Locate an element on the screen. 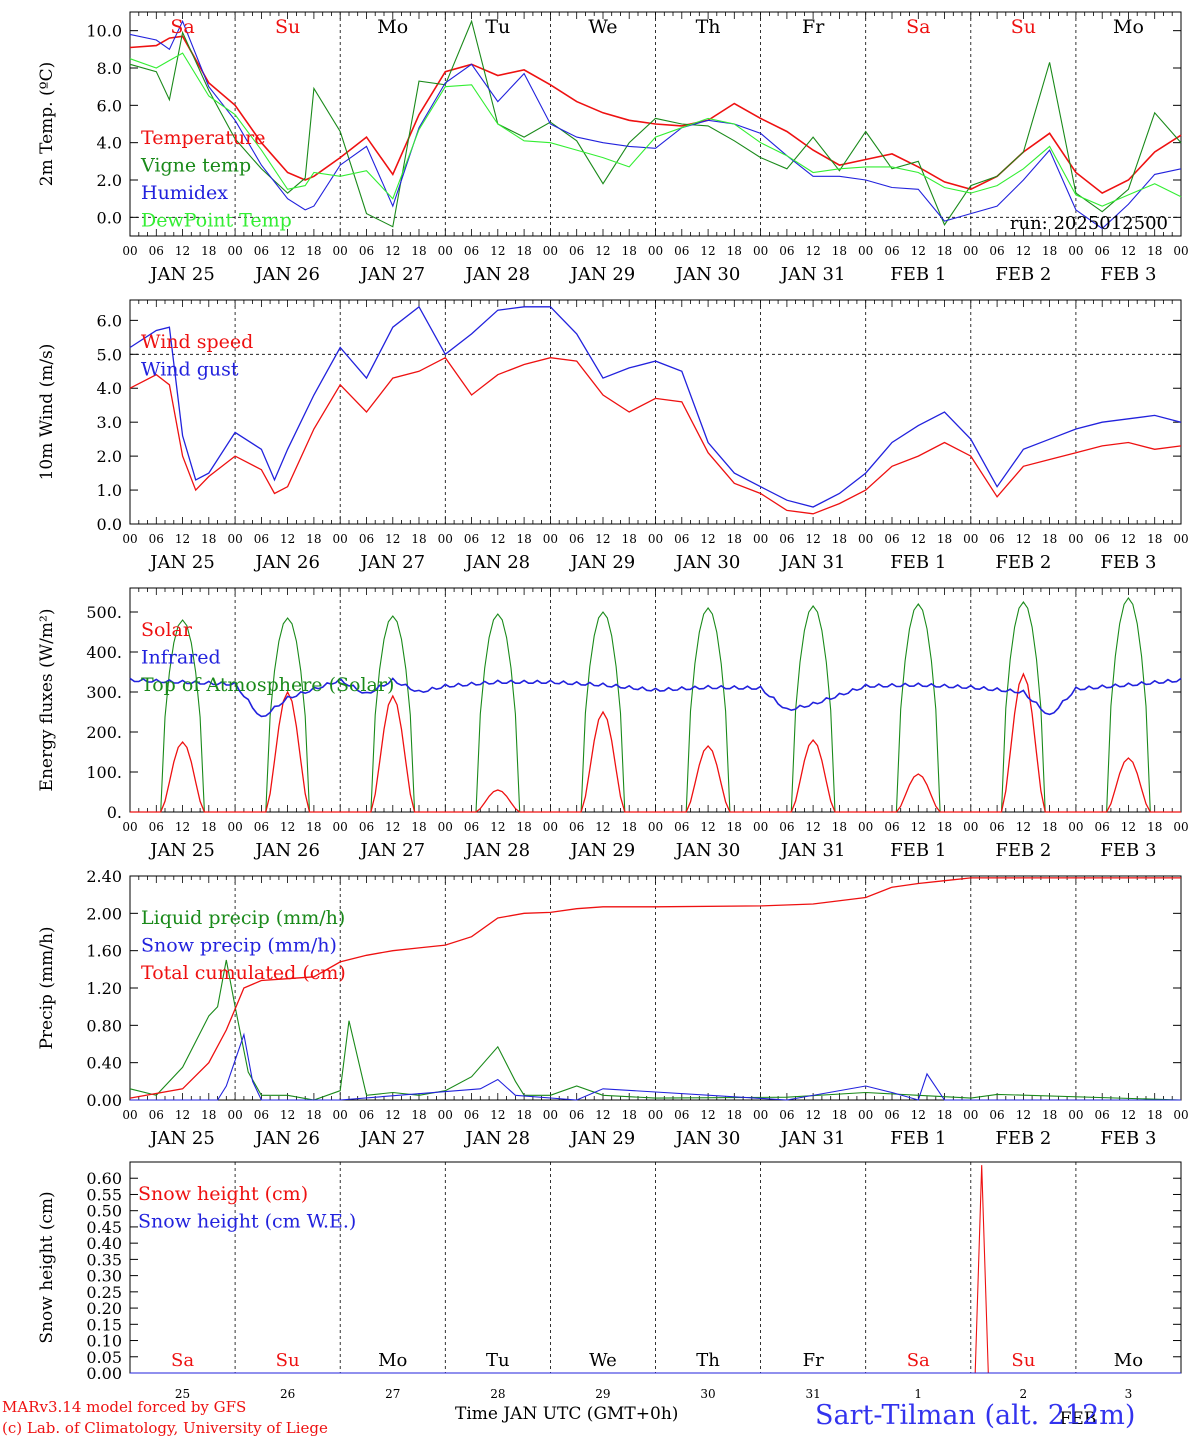 This screenshot has height=1440, width=1194. y-tick-label: 0.50 is located at coordinates (104, 1211).